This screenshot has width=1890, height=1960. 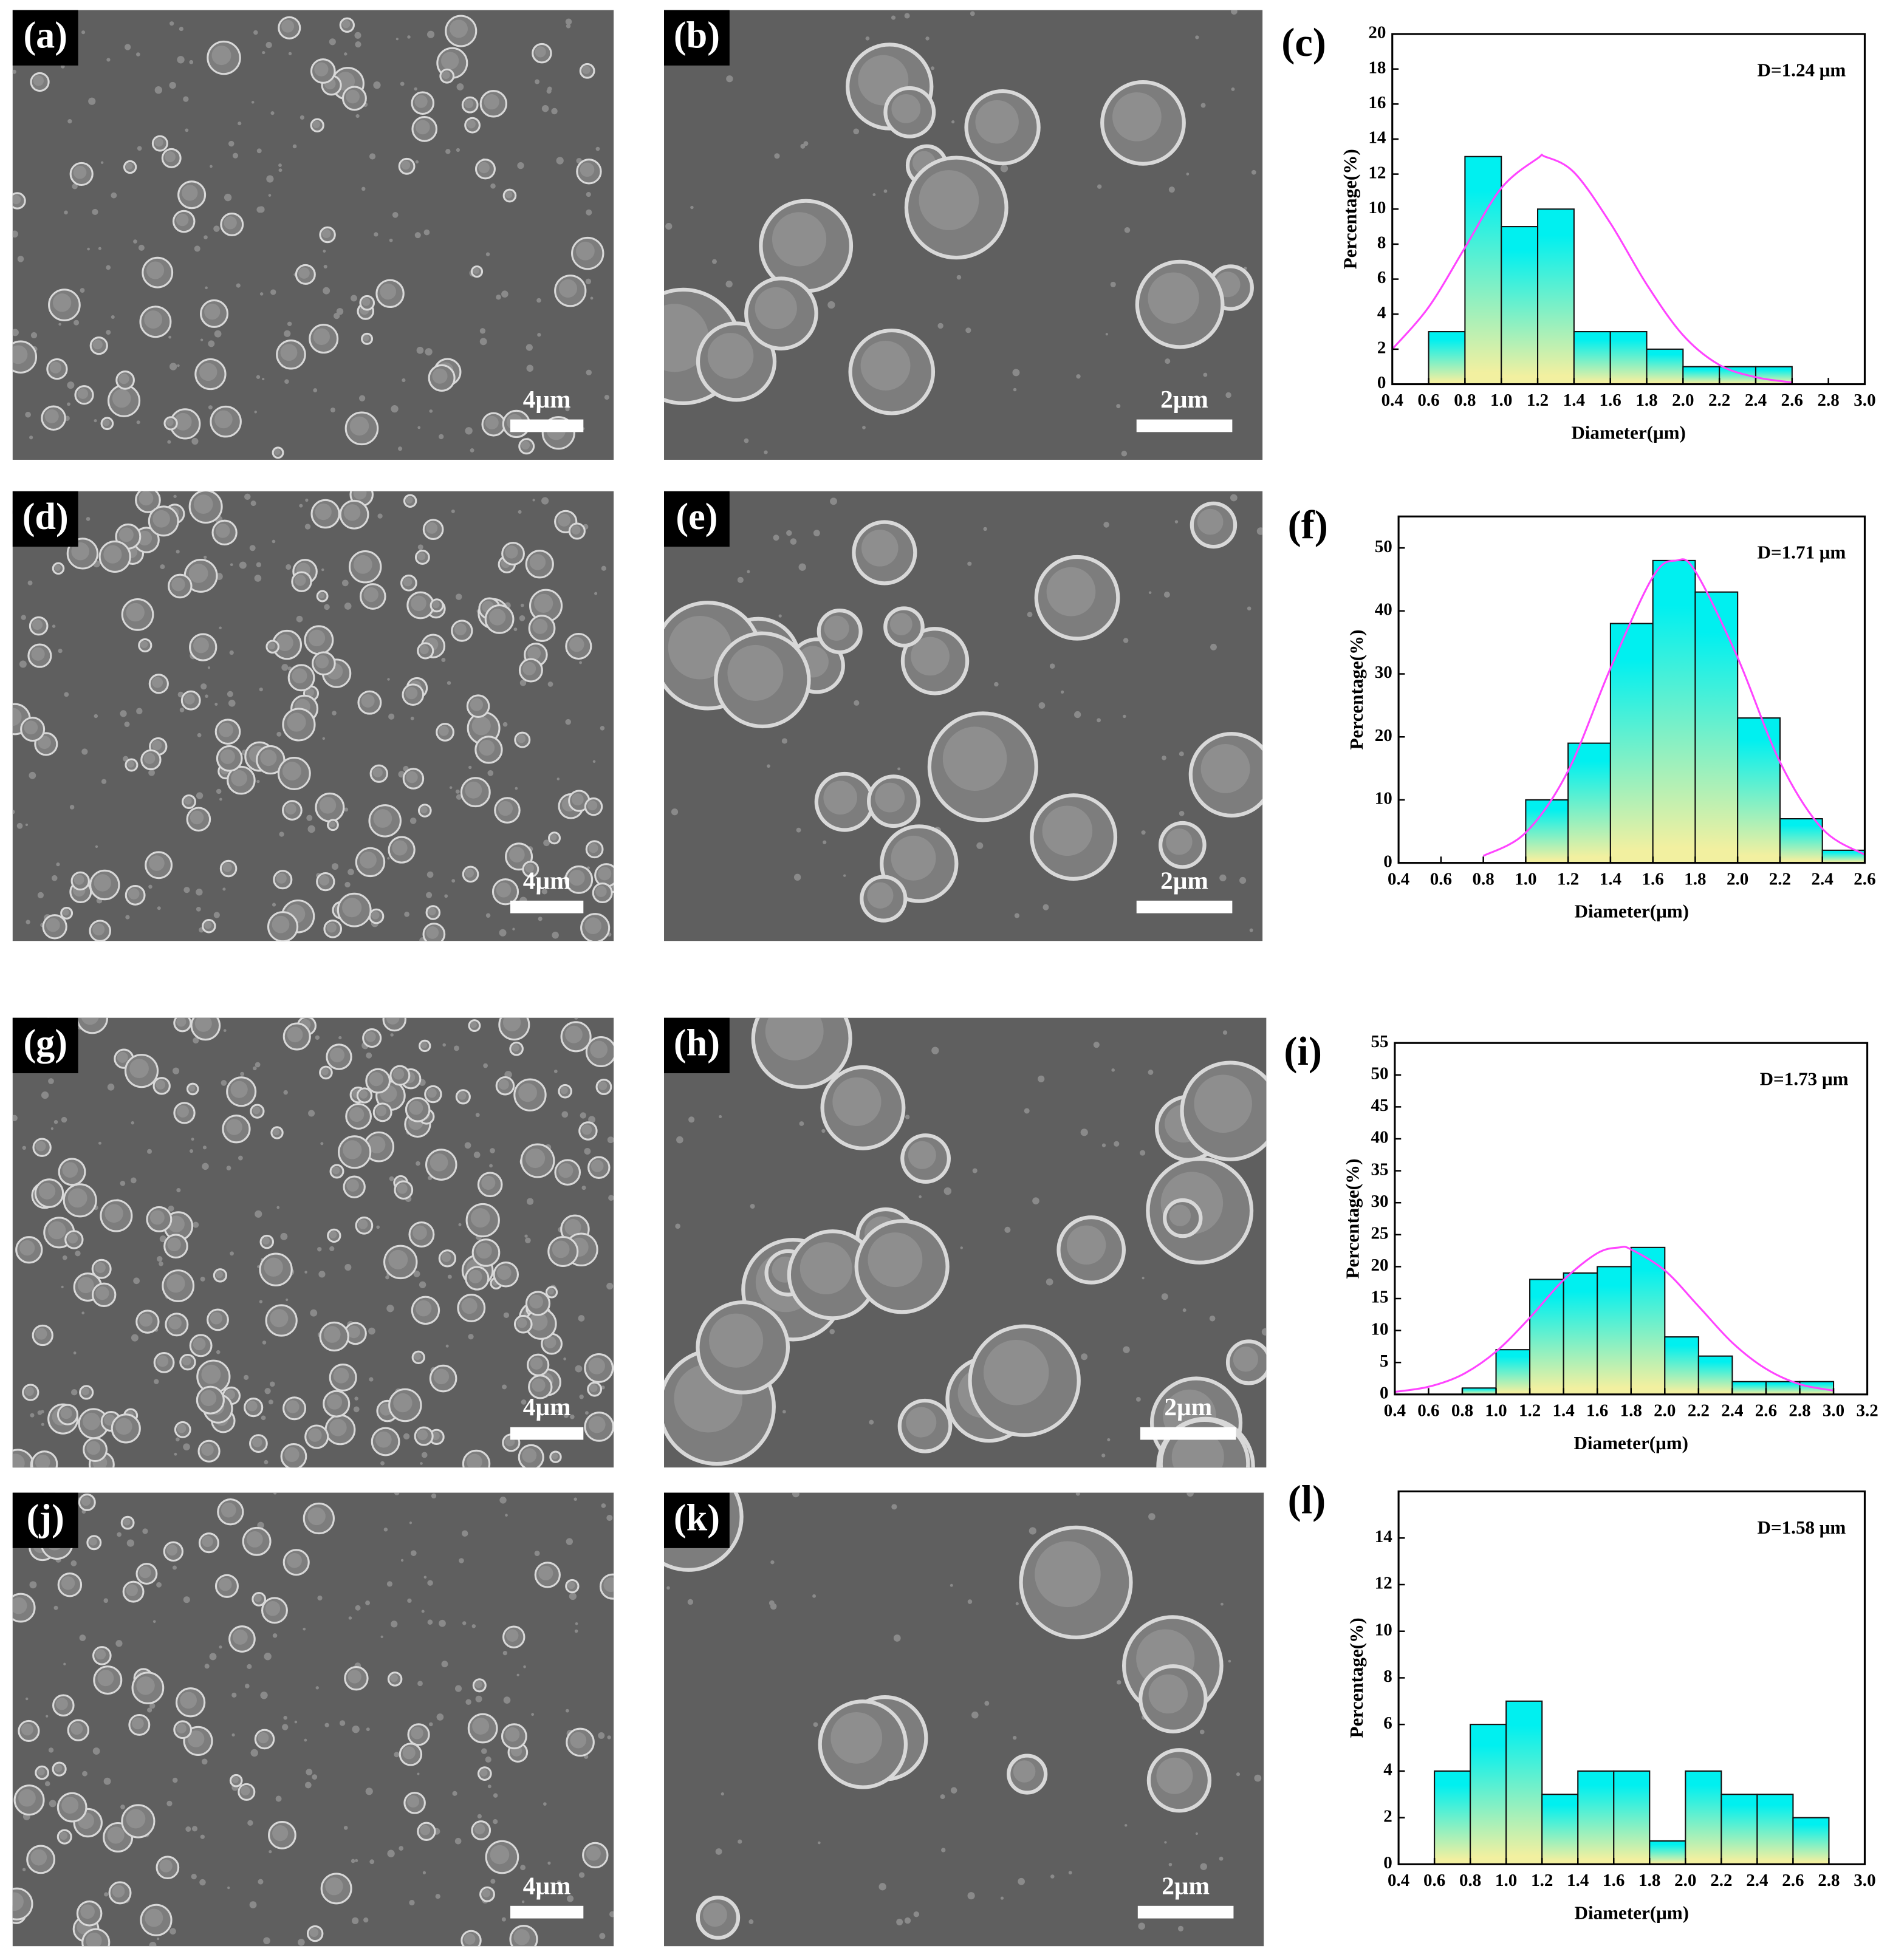 I want to click on x-tick-label: 2.2, so click(x=1780, y=879).